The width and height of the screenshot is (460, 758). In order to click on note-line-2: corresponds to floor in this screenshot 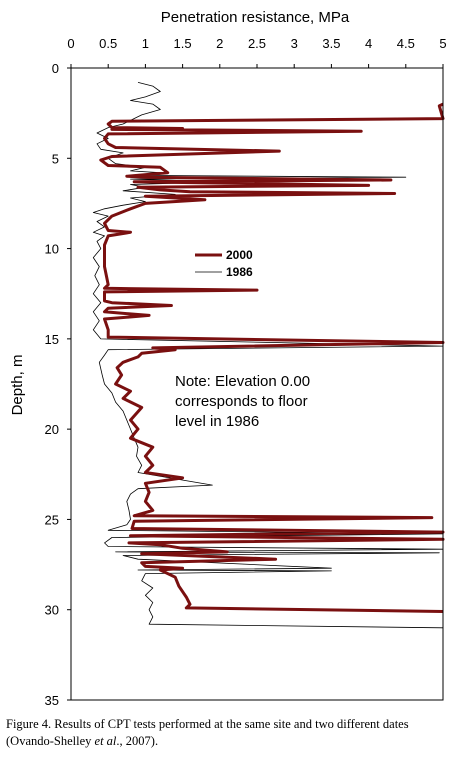, I will do `click(241, 401)`.